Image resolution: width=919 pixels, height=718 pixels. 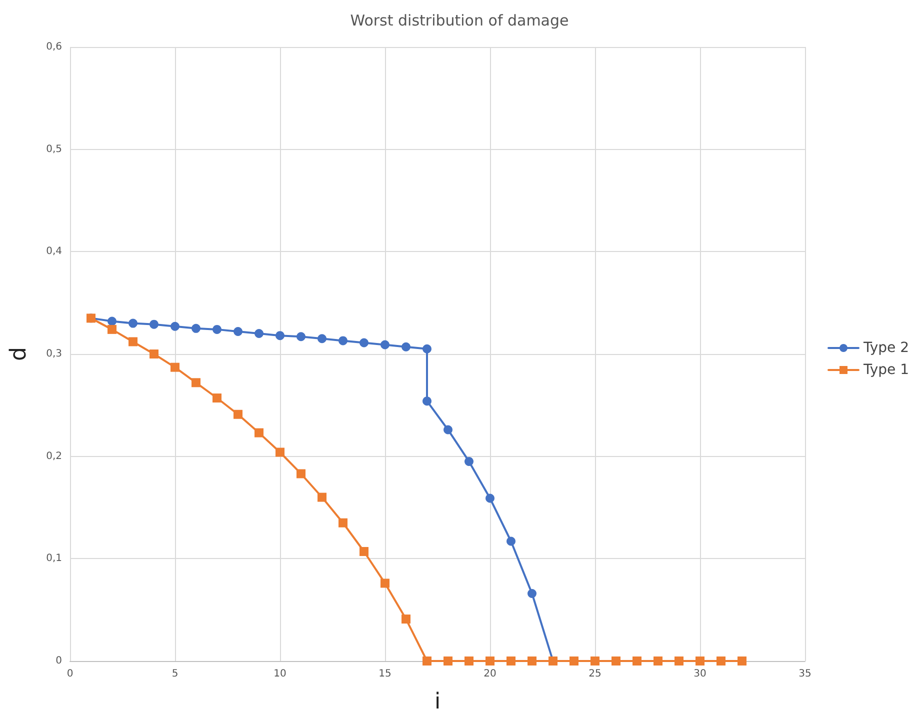 I want to click on legend-label: Type 2, so click(x=885, y=348).